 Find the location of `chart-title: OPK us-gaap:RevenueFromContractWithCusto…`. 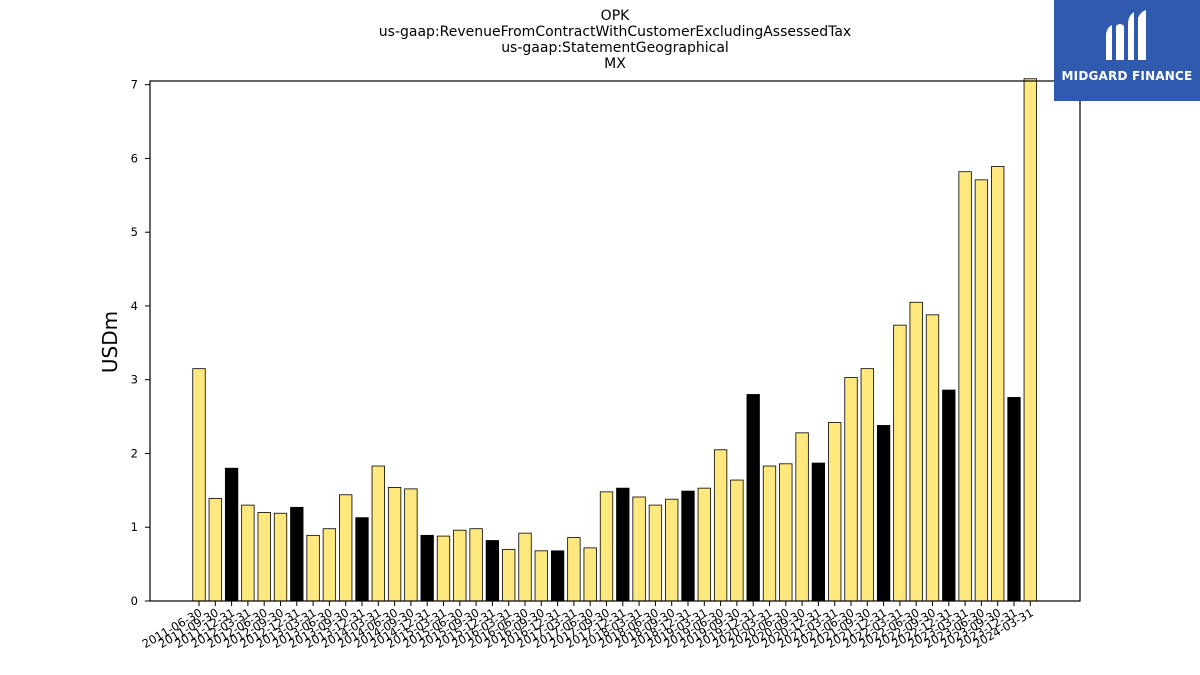

chart-title: OPK us-gaap:RevenueFromContractWithCusto… is located at coordinates (615, 40).